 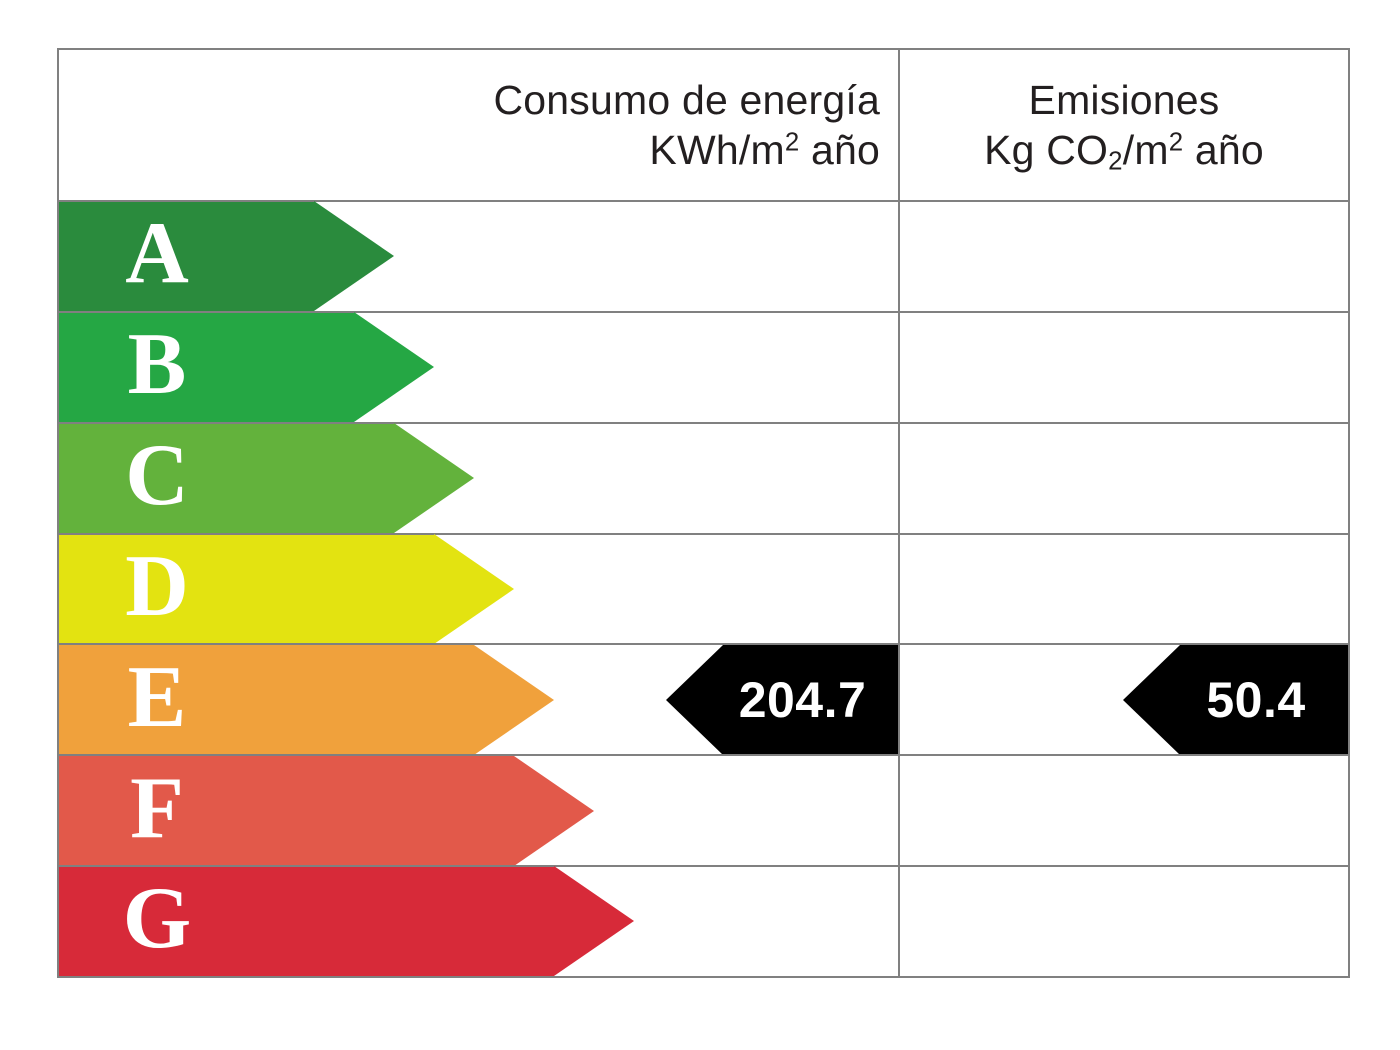 I want to click on emisiones-value-label: 50.4, so click(x=1256, y=699).